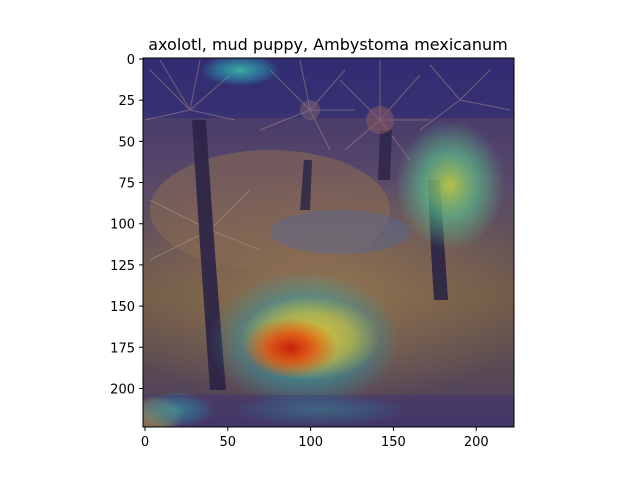 This screenshot has width=640, height=480. What do you see at coordinates (122, 307) in the screenshot?
I see `y-tick-label: 150` at bounding box center [122, 307].